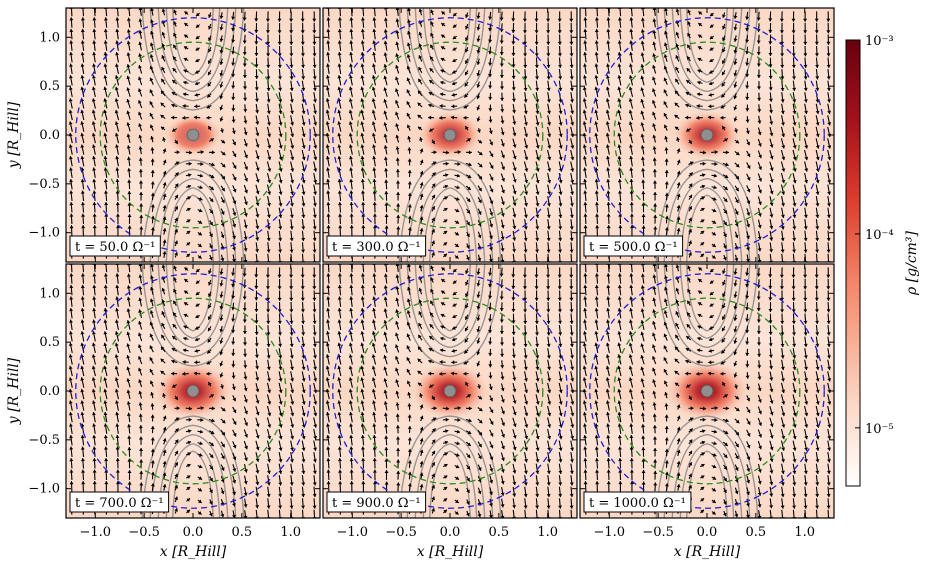 The image size is (927, 568). I want to click on svg-text: t = 1000.0 Ω⁻¹, so click(637, 503).